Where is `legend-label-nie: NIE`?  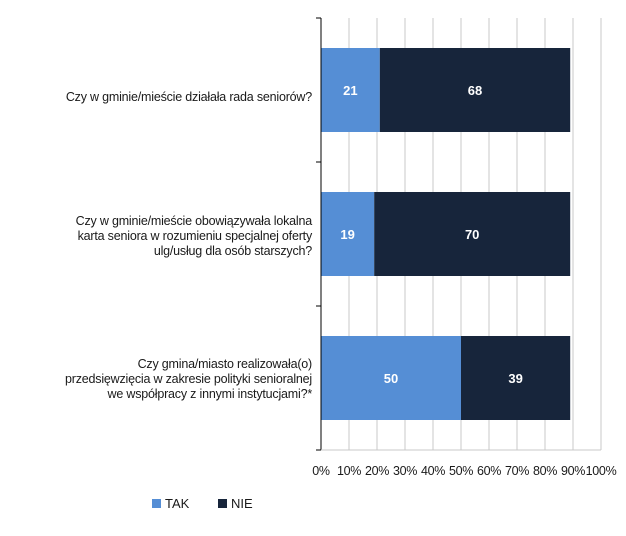
legend-label-nie: NIE is located at coordinates (242, 503).